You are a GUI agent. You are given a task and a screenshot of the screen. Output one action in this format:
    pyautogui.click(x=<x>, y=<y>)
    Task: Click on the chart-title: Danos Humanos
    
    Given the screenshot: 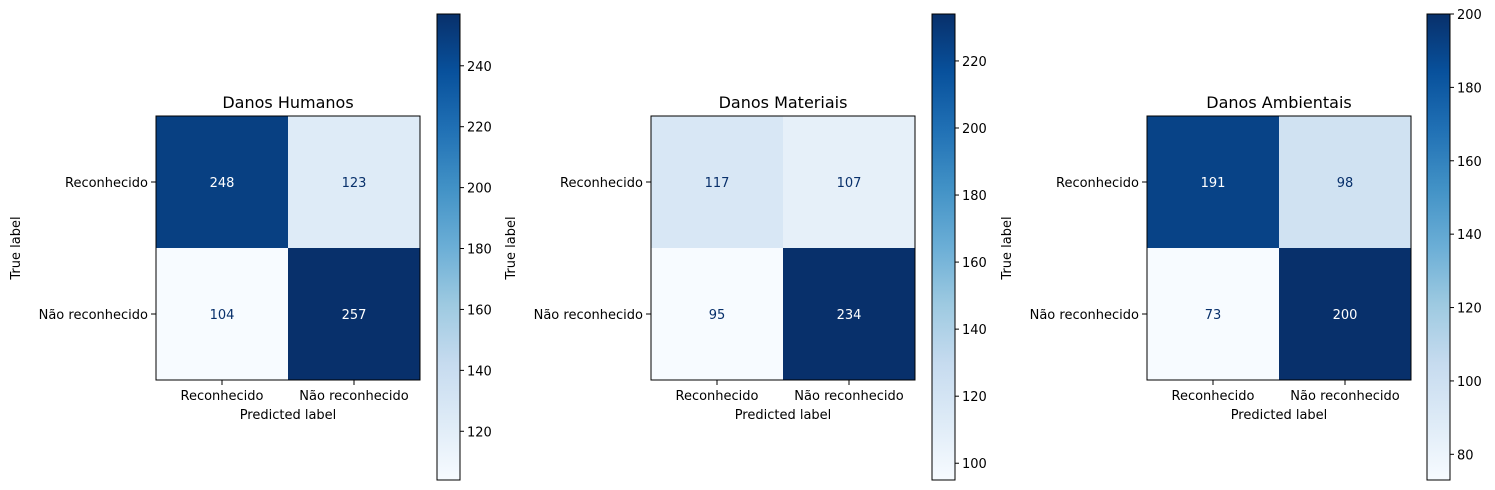 What is the action you would take?
    pyautogui.click(x=287, y=102)
    